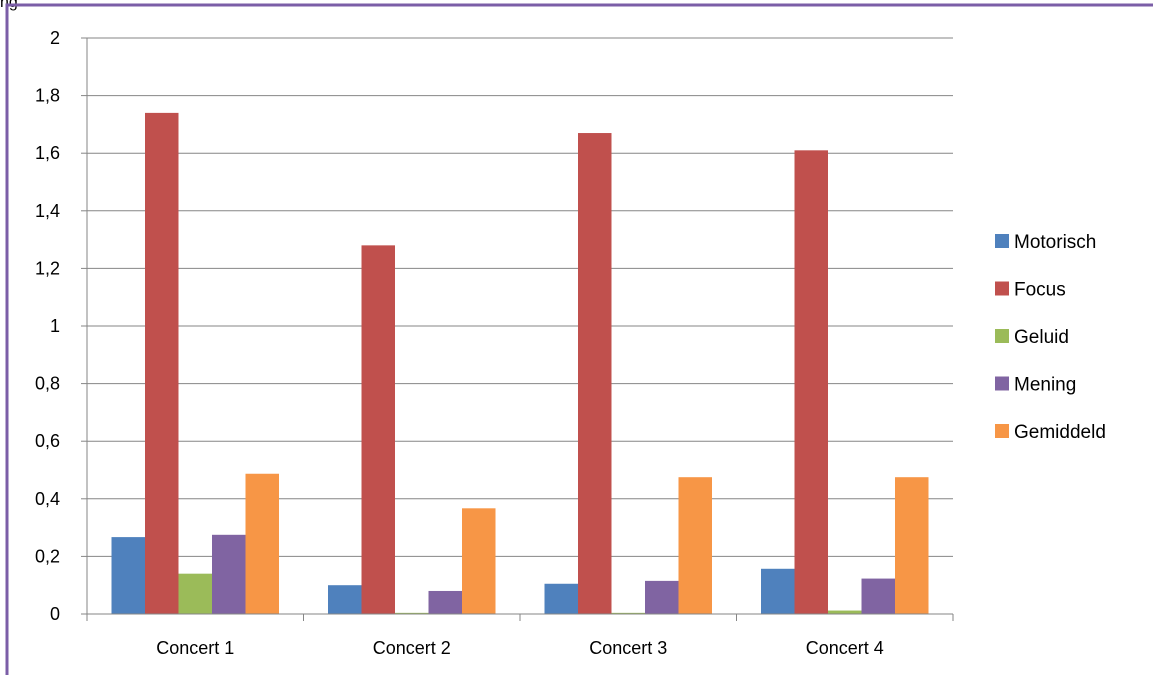 This screenshot has height=675, width=1153. What do you see at coordinates (47, 384) in the screenshot?
I see `y-tick-label: 0,8` at bounding box center [47, 384].